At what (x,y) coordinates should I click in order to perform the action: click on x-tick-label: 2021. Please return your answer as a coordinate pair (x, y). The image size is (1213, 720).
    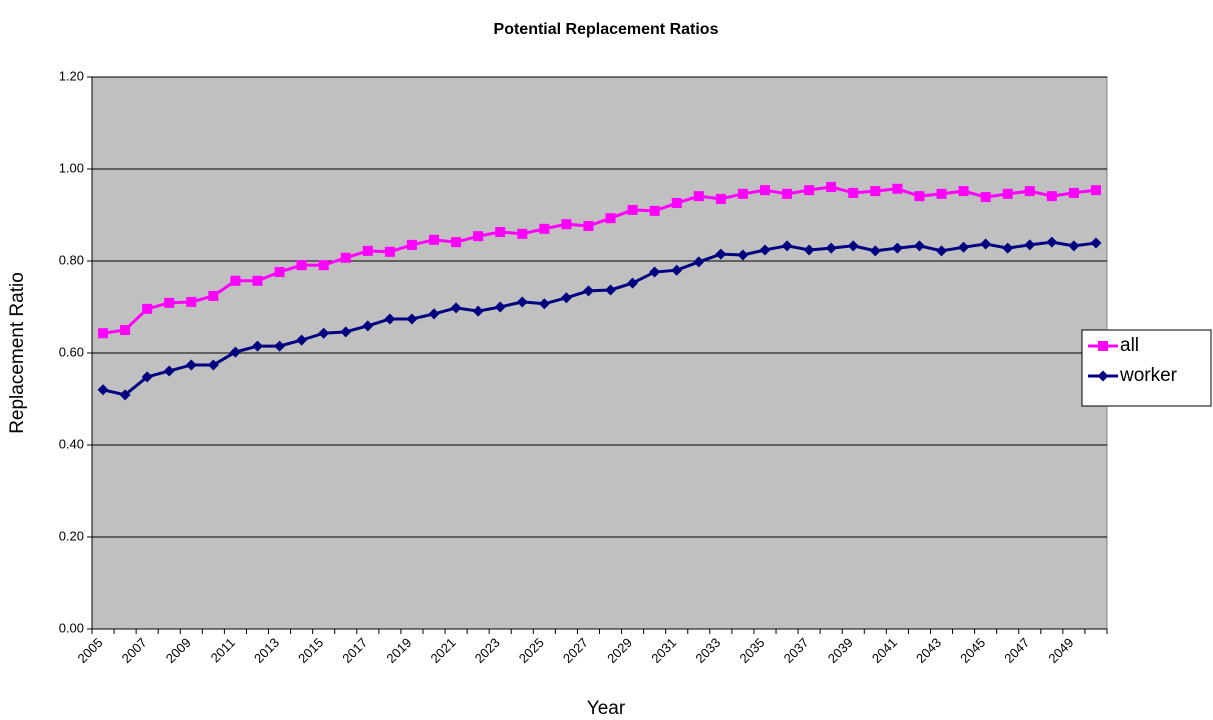
    Looking at the image, I should click on (443, 650).